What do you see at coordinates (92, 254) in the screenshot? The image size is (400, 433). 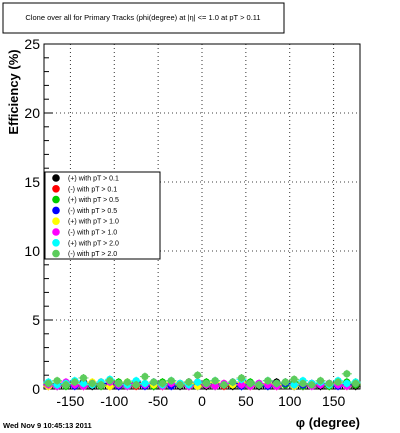 I see `legend-label: (-) with pT > 2.0` at bounding box center [92, 254].